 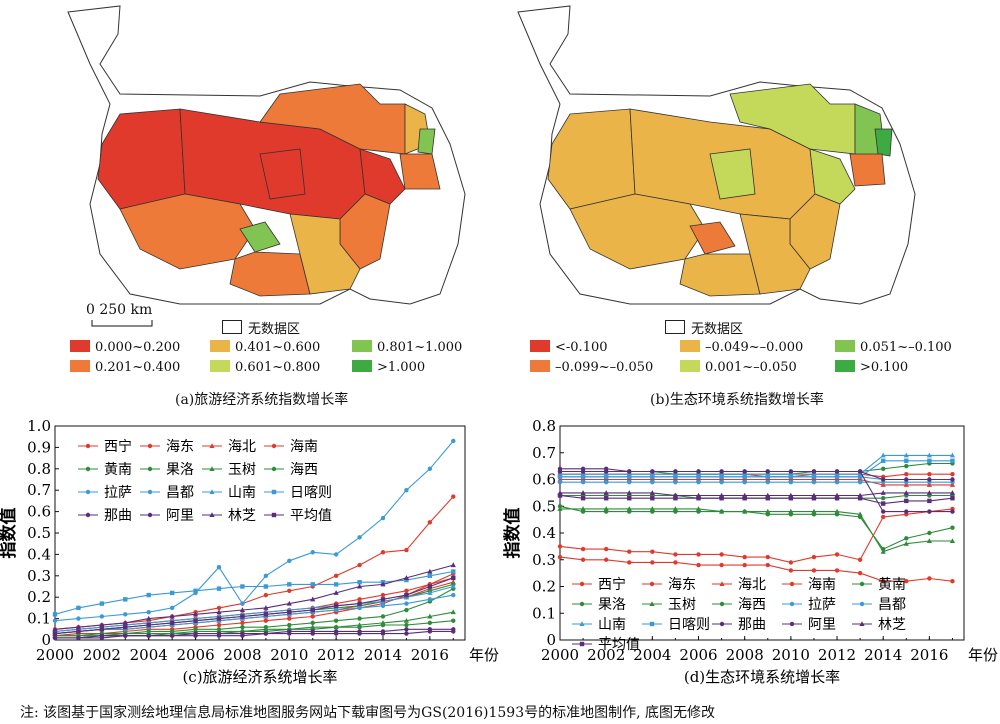 What do you see at coordinates (612, 584) in the screenshot?
I see `legend-label: 西宁` at bounding box center [612, 584].